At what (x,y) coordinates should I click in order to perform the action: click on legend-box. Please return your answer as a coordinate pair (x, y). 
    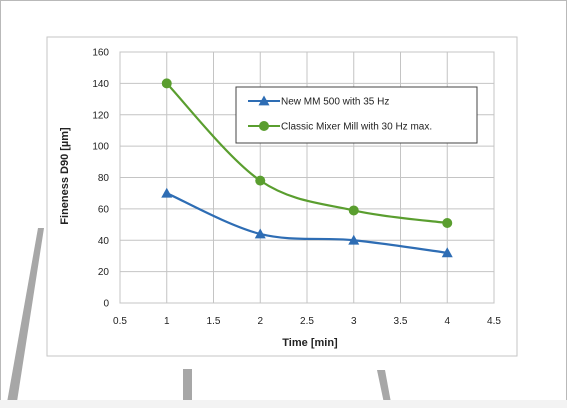
    Looking at the image, I should click on (356, 115).